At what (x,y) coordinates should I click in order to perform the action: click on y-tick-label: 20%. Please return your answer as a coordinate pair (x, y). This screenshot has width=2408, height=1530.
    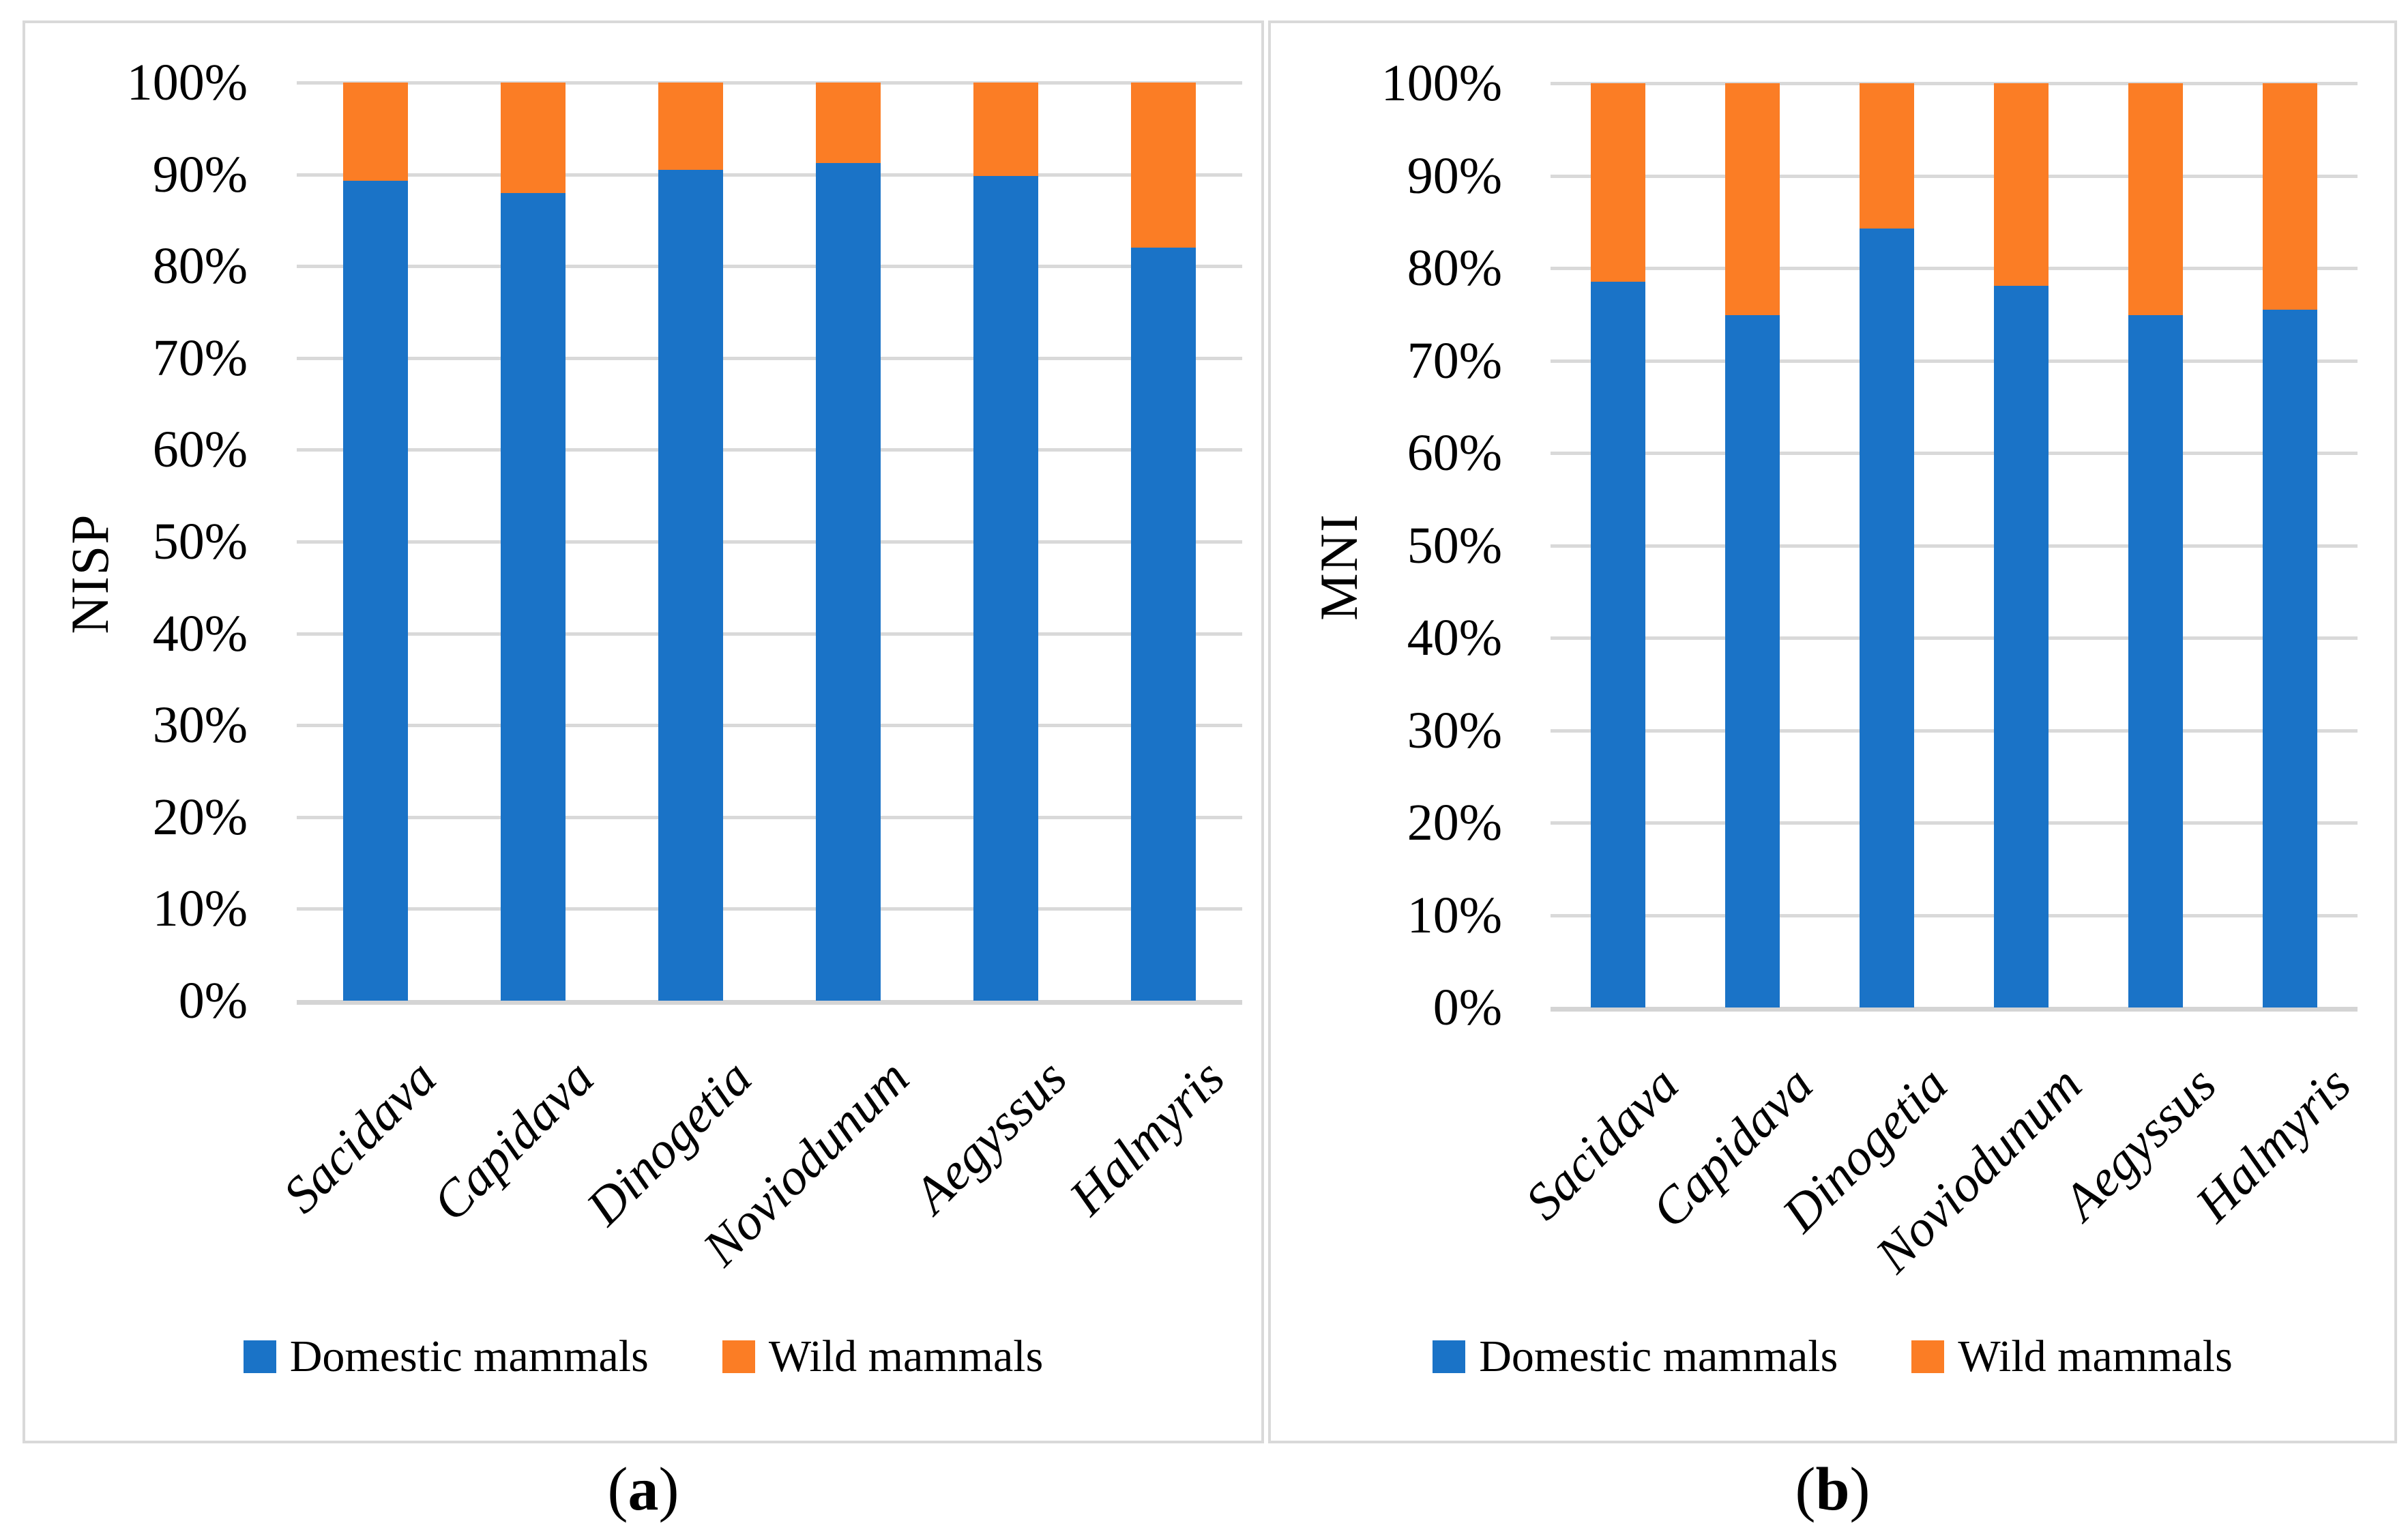
    Looking at the image, I should click on (1454, 822).